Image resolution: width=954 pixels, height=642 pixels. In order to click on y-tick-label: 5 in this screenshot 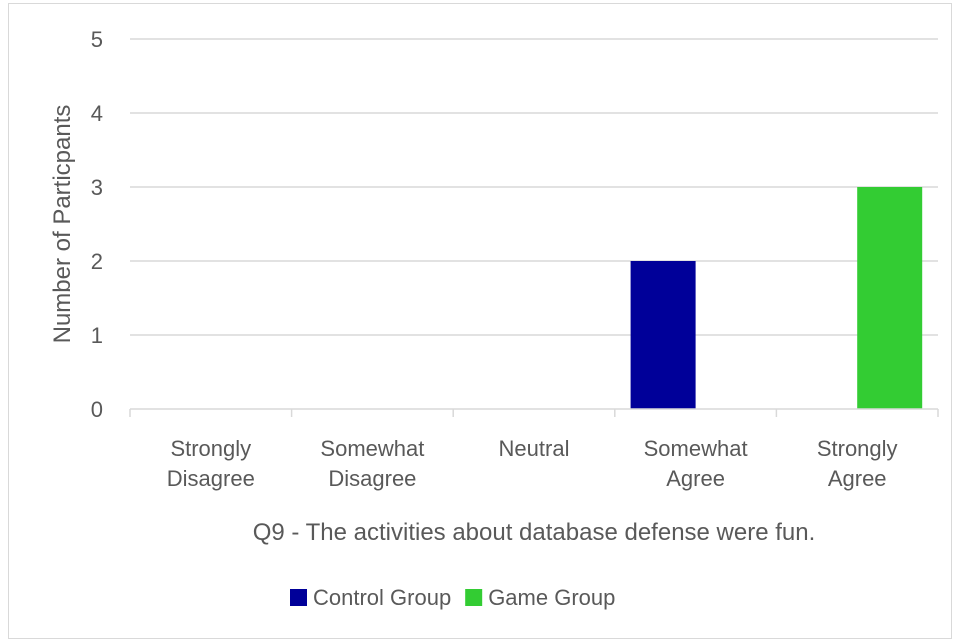, I will do `click(97, 39)`.